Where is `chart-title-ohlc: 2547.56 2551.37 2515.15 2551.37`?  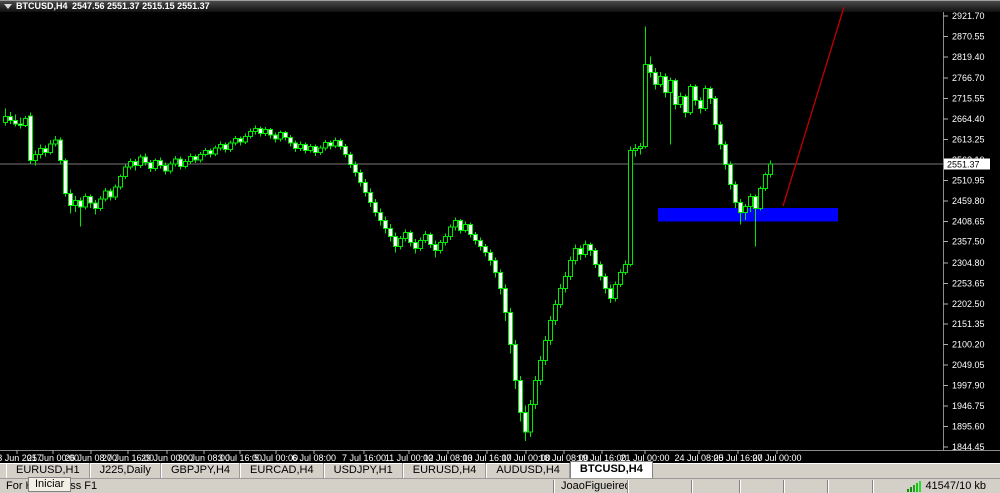
chart-title-ohlc: 2547.56 2551.37 2515.15 2551.37 is located at coordinates (141, 6).